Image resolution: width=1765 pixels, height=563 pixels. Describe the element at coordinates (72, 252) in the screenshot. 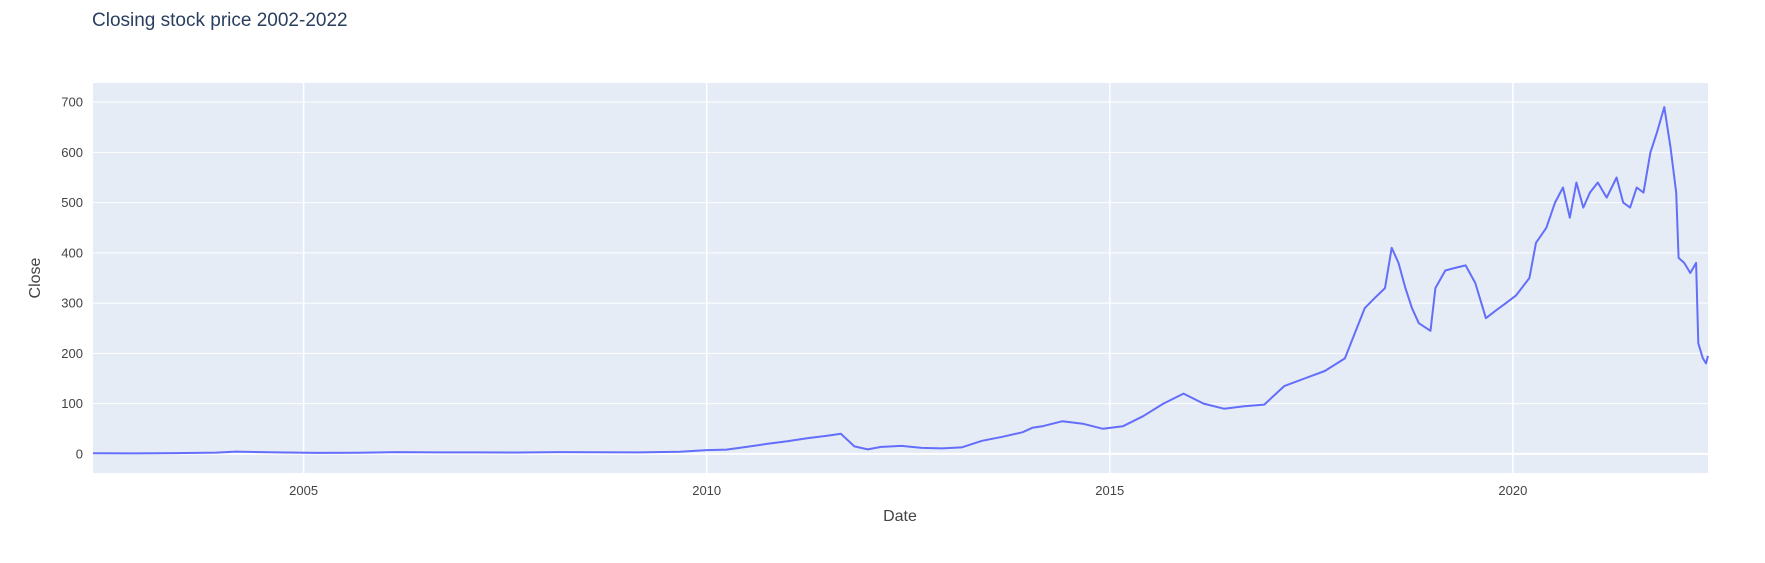

I see `y-tick-label: 400` at that location.